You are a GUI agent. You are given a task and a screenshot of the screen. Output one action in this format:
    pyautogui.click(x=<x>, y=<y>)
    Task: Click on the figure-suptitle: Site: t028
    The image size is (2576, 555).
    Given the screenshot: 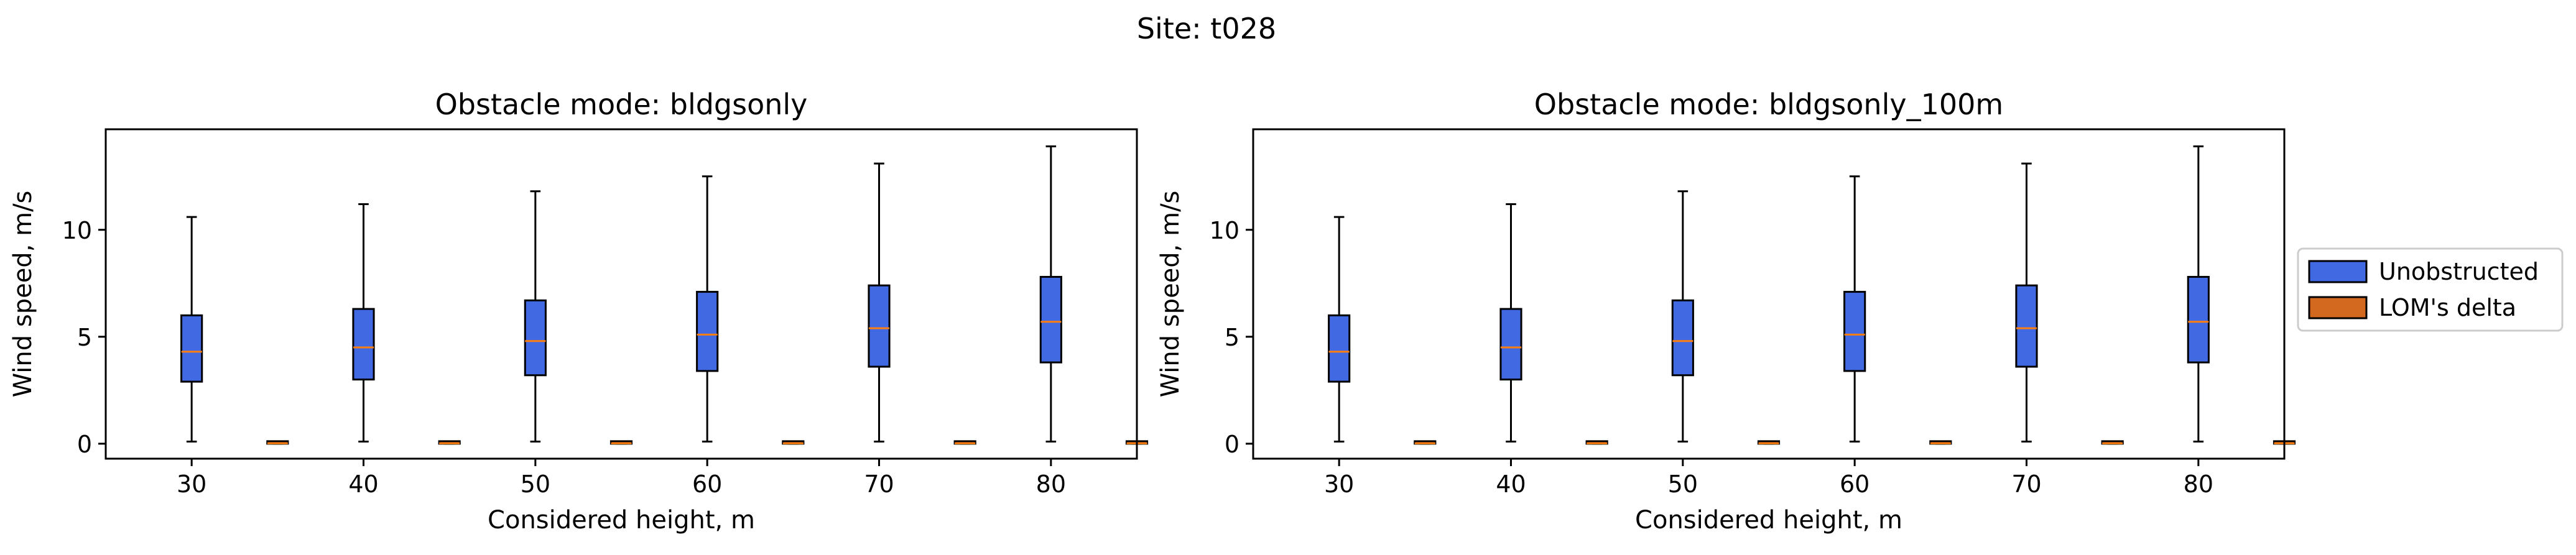 What is the action you would take?
    pyautogui.click(x=1207, y=28)
    